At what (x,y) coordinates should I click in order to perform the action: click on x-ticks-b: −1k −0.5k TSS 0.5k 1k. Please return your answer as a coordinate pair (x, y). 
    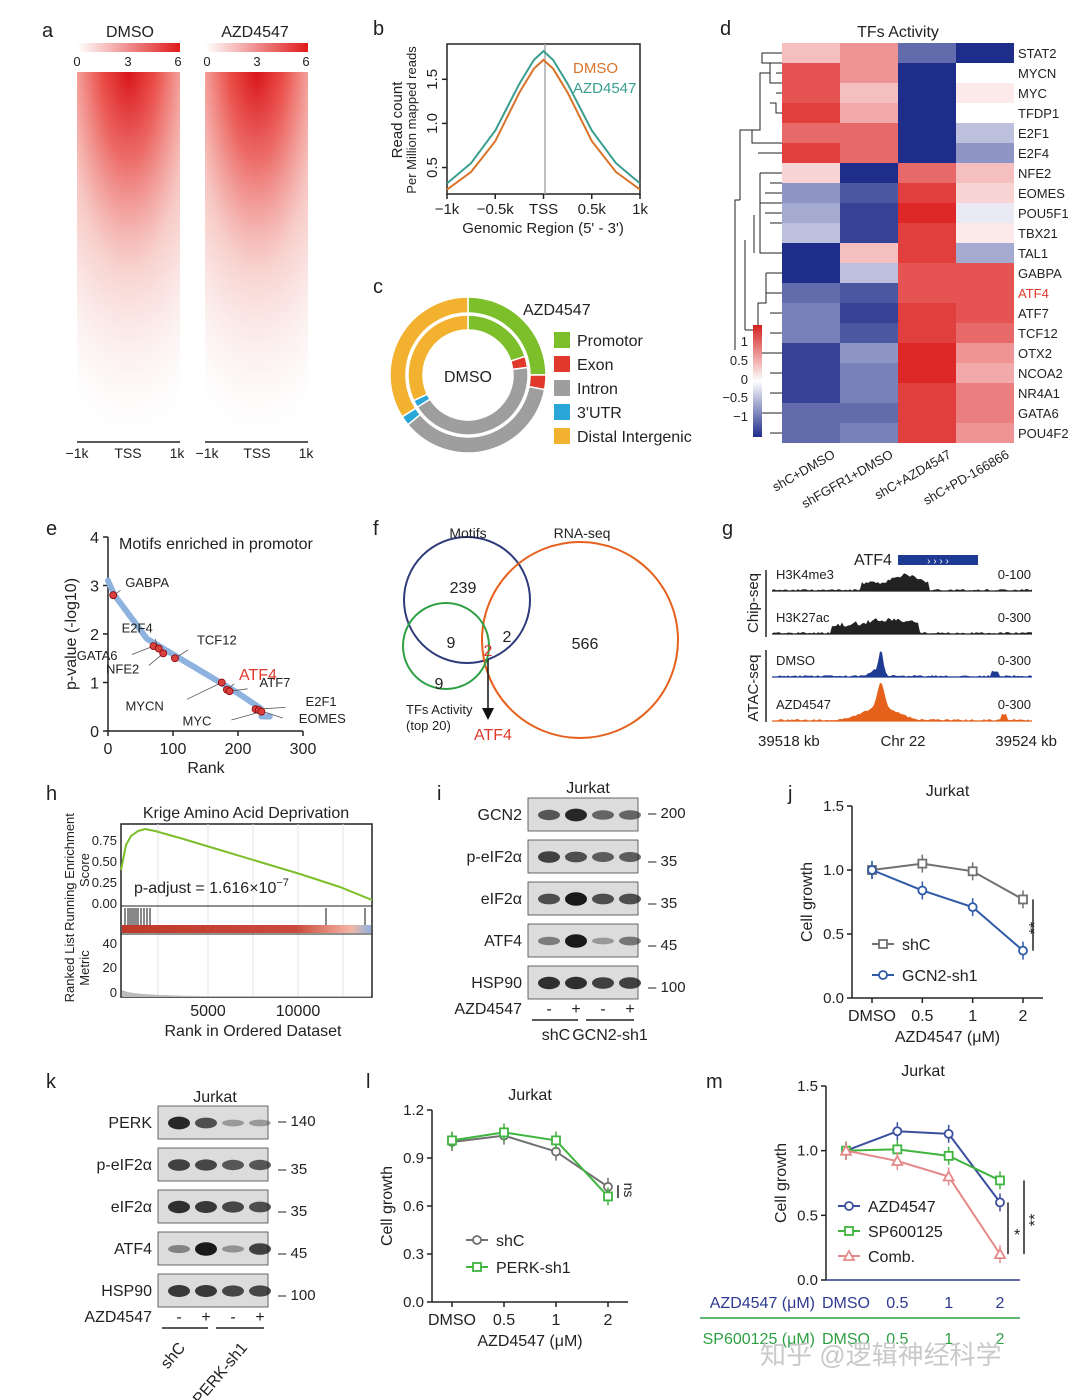
    Looking at the image, I should click on (541, 206).